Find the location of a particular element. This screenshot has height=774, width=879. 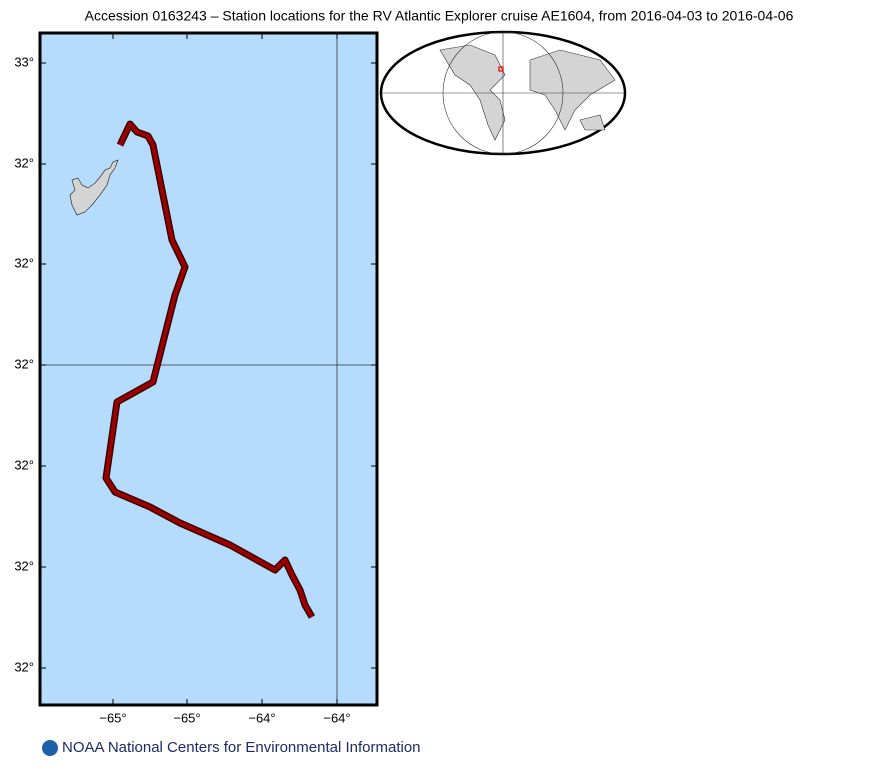

globe-land is located at coordinates (527, 92).